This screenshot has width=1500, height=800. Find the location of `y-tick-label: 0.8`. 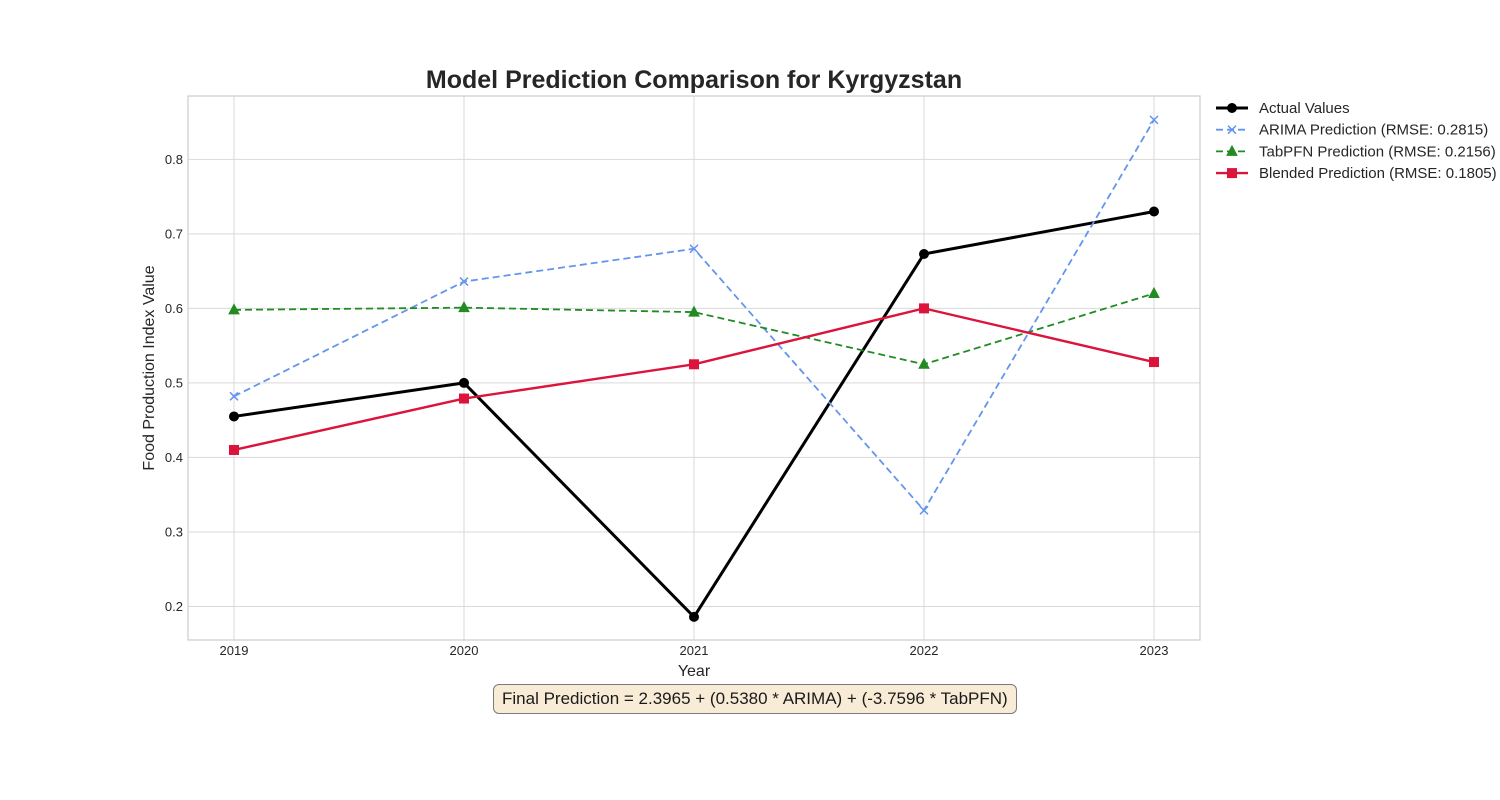

y-tick-label: 0.8 is located at coordinates (174, 159).